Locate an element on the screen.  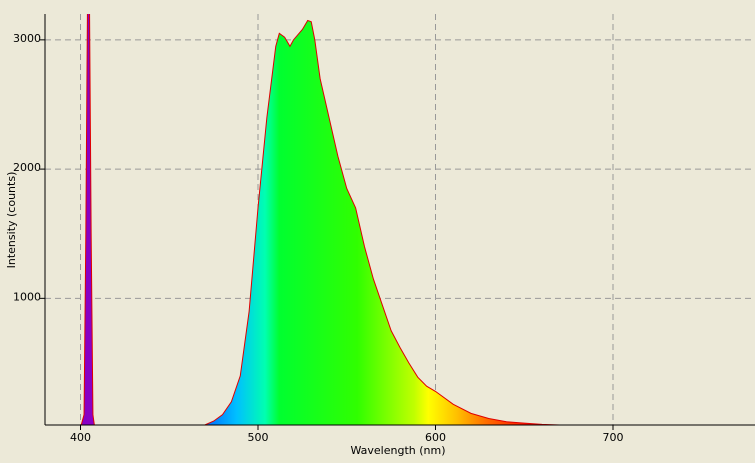
y-tick-label: 1000 is located at coordinates (27, 296).